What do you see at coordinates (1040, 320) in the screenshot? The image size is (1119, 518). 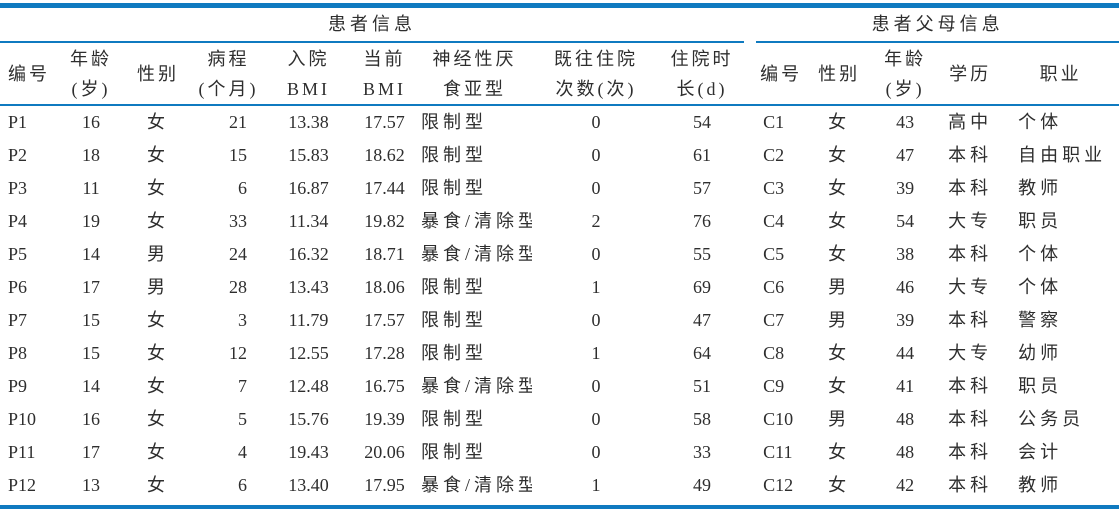 I see `cell-c-job: 警察` at bounding box center [1040, 320].